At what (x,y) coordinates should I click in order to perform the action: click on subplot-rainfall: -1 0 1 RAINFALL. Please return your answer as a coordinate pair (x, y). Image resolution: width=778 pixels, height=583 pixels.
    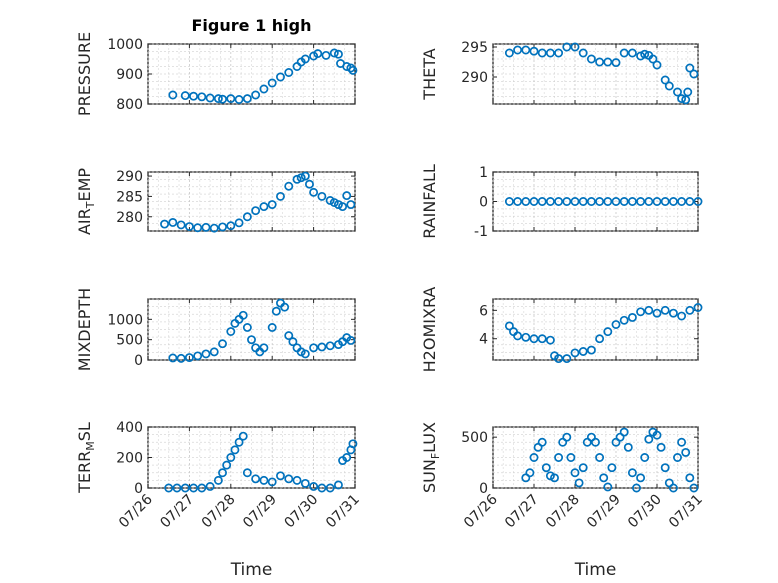
    Looking at the image, I should click on (561, 202).